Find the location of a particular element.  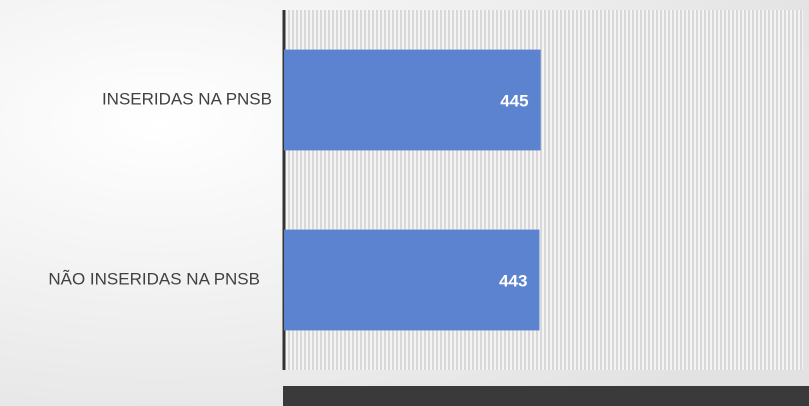

y-tick-label: INSERIDAS NA PNSB is located at coordinates (187, 98).